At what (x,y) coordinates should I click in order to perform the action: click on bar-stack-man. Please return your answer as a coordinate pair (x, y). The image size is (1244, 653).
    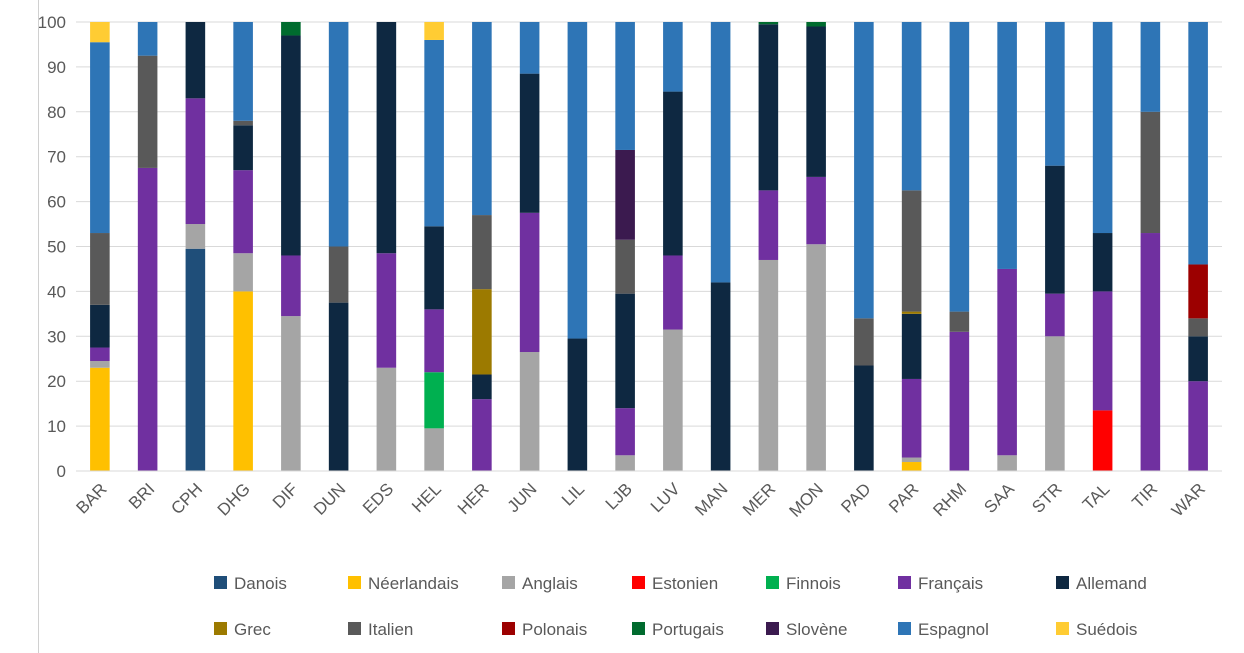
    Looking at the image, I should click on (720, 246).